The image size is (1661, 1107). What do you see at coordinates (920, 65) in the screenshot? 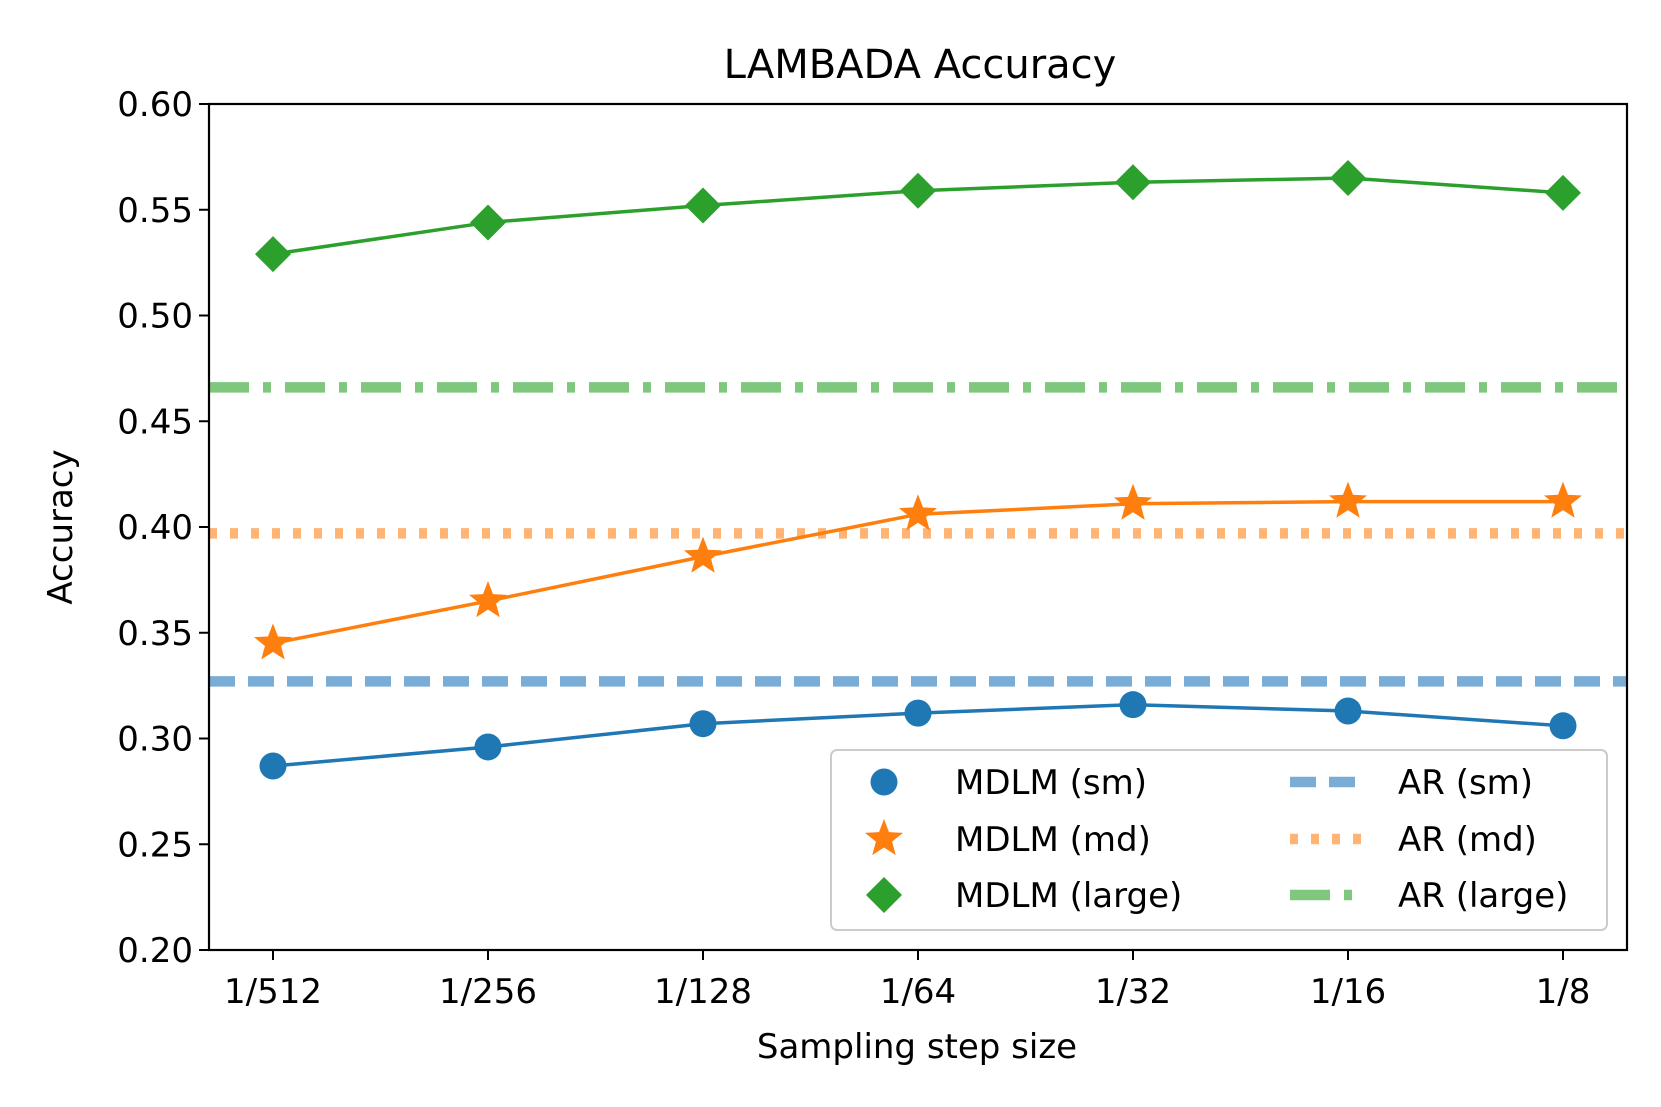
I see `chart-title: LAMBADA Accuracy` at bounding box center [920, 65].